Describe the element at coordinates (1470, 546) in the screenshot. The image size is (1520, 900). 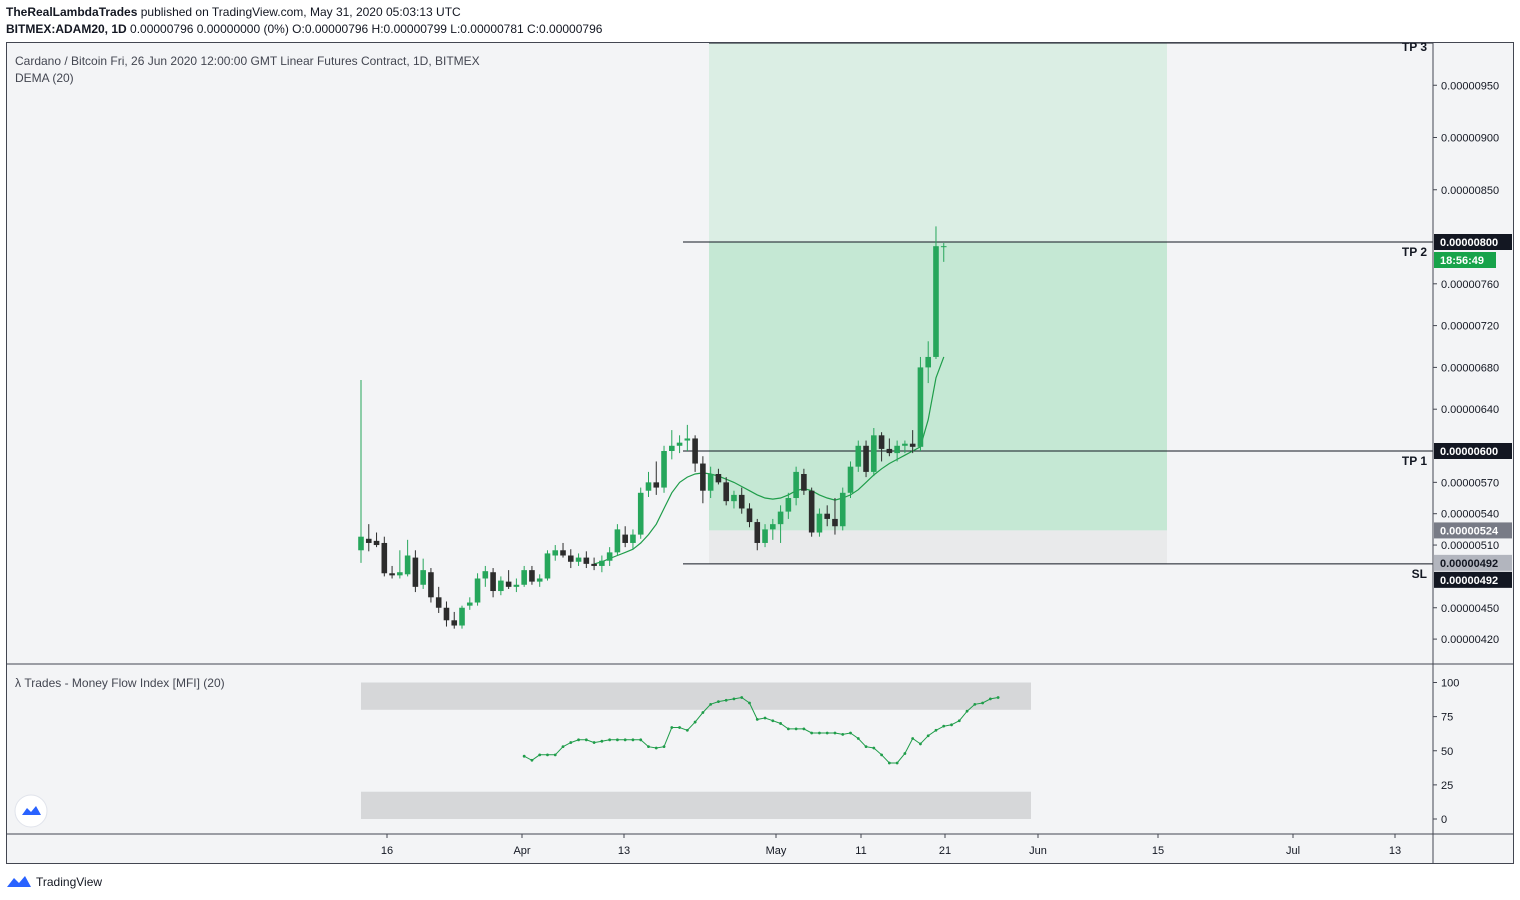
I see `price-tick-label: 0.00000510` at that location.